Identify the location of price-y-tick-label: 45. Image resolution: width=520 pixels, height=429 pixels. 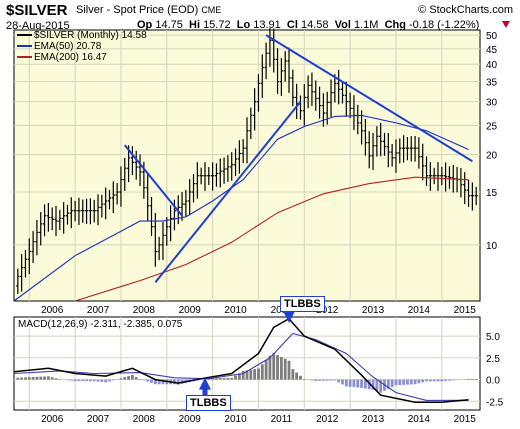
(492, 50).